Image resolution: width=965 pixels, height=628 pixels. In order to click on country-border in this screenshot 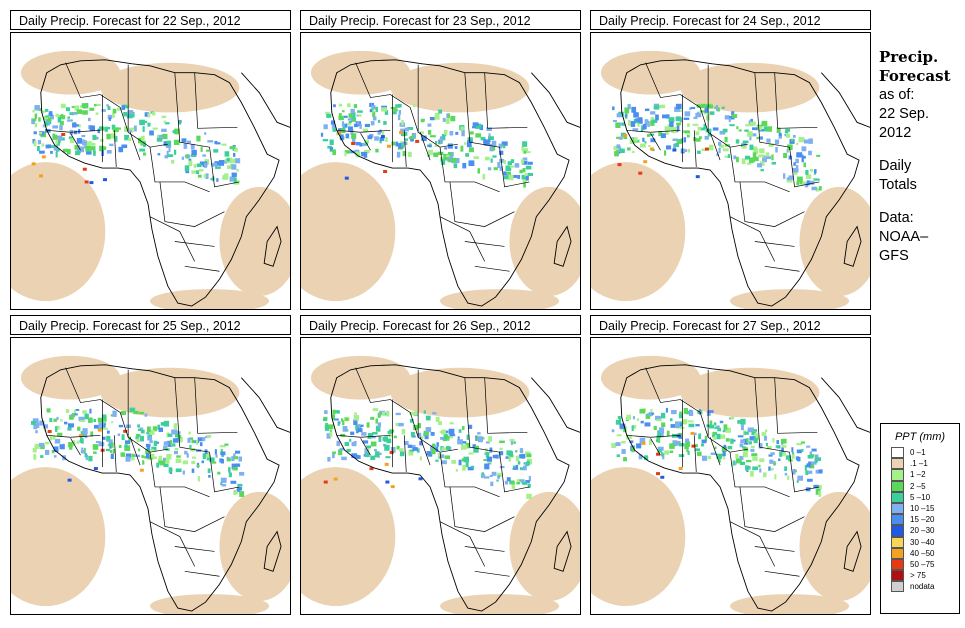, I will do `click(677, 402)`.